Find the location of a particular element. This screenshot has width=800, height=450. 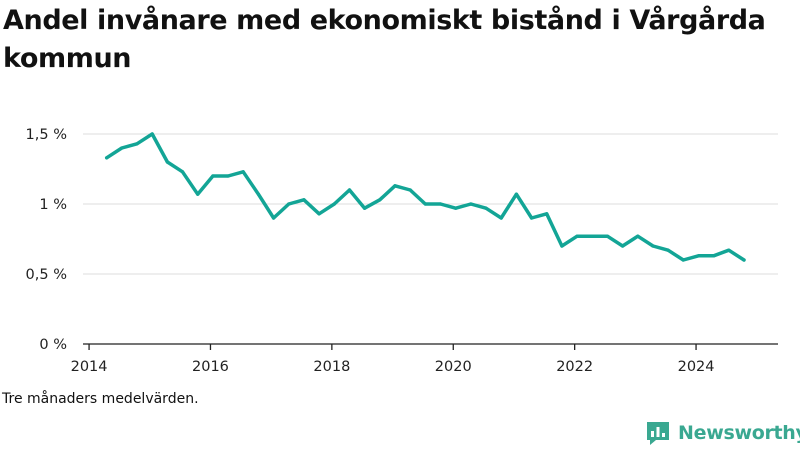

y-tick-label: 1 % is located at coordinates (53, 205).